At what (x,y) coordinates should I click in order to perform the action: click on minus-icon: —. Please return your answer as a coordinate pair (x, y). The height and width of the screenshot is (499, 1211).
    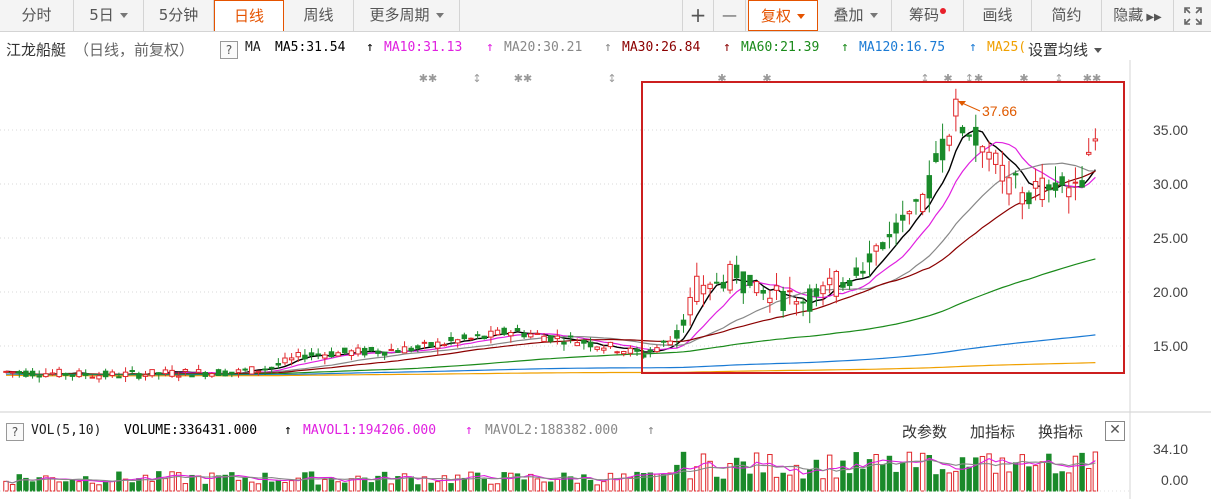
    Looking at the image, I should click on (729, 15).